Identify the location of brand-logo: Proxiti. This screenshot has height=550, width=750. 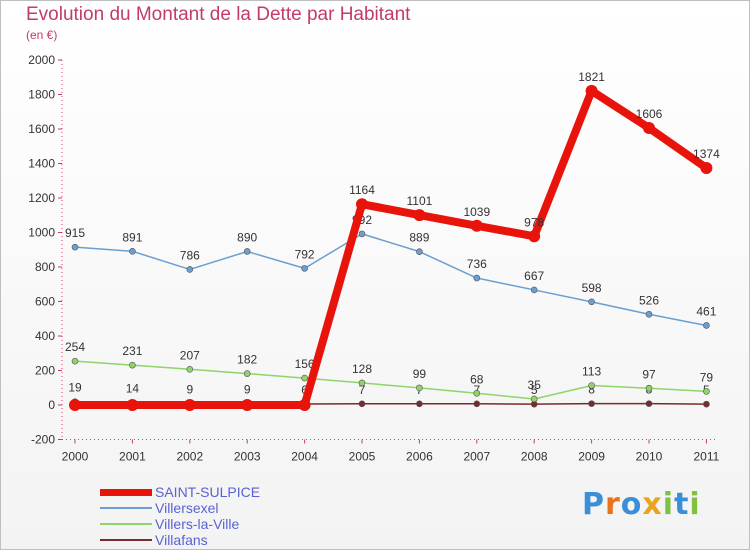
(641, 504).